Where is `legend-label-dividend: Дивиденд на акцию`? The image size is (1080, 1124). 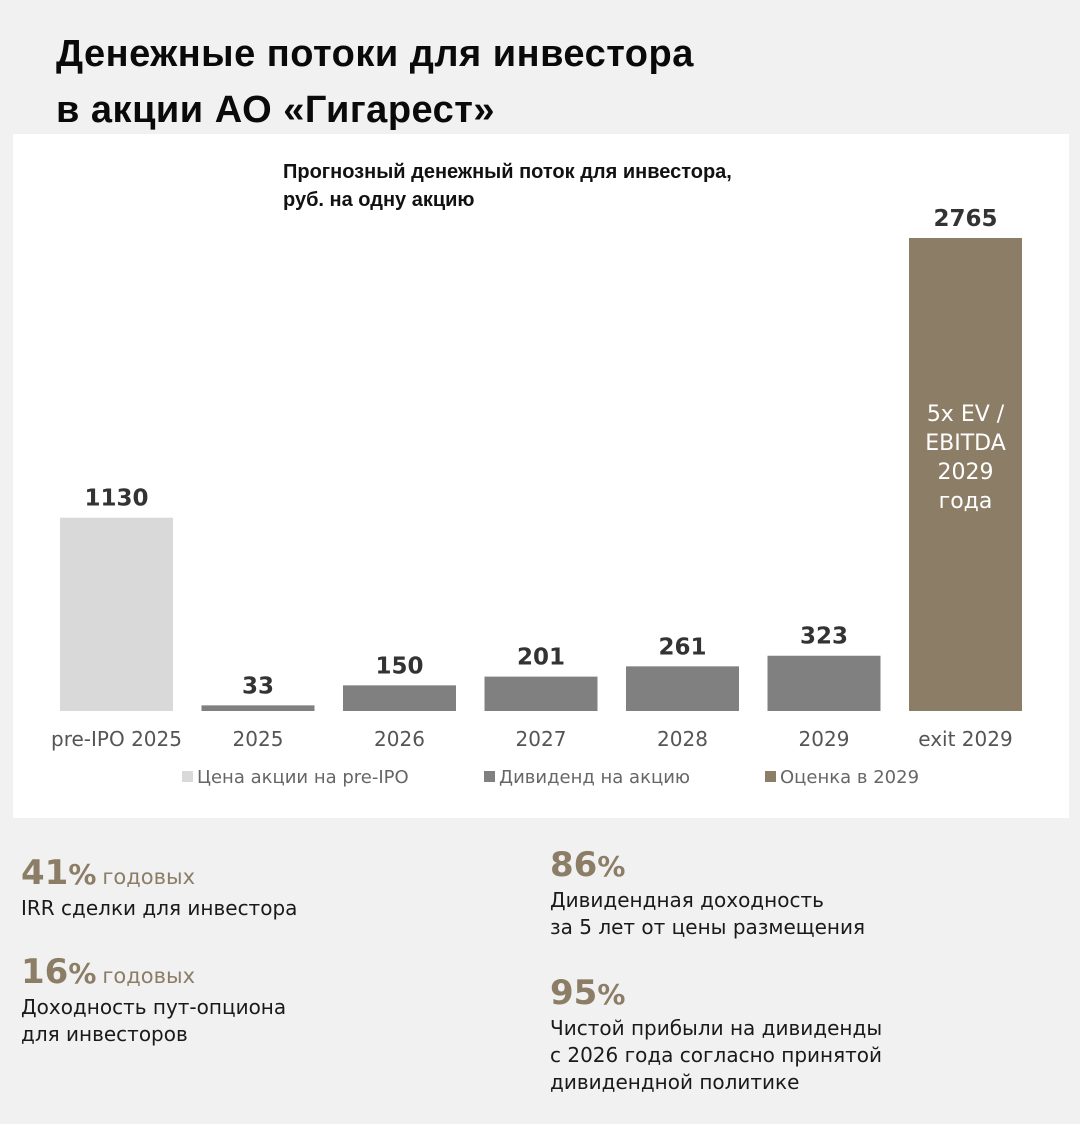 legend-label-dividend: Дивиденд на акцию is located at coordinates (594, 777).